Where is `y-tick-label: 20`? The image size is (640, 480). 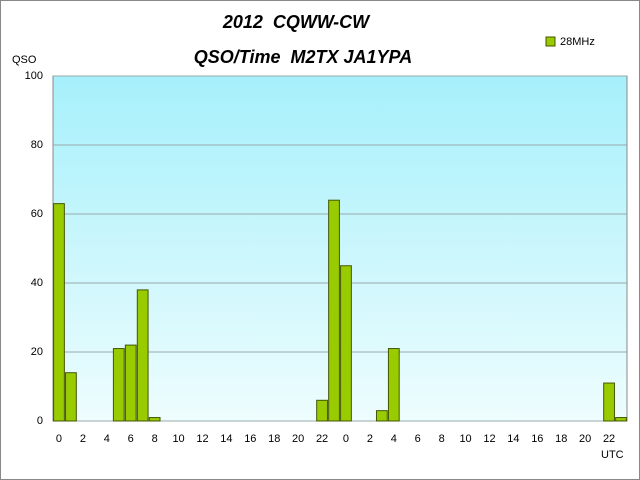 y-tick-label: 20 is located at coordinates (37, 352).